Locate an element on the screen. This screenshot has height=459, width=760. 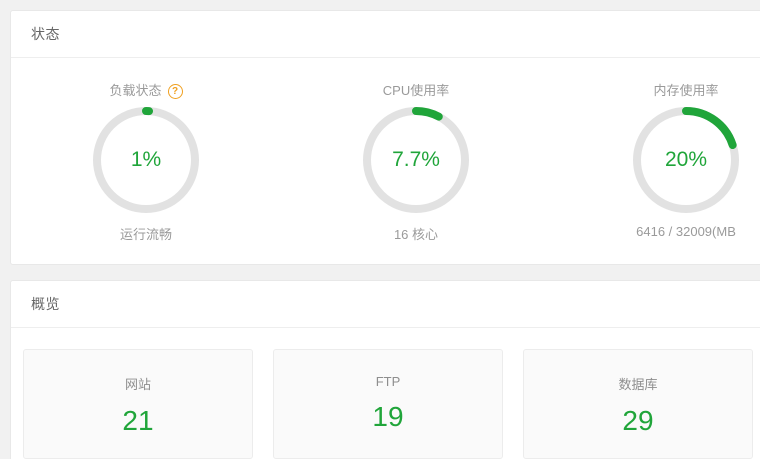
gauge-memory: 内存使用率 20% 6416 / 32009(MB is located at coordinates (655, 161).